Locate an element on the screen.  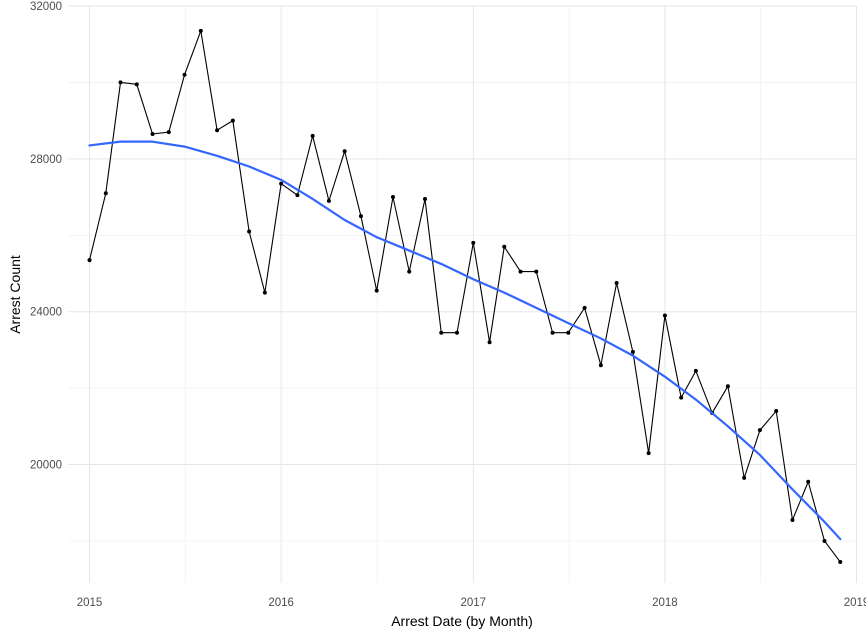
x-tick-label: 2017 is located at coordinates (473, 603).